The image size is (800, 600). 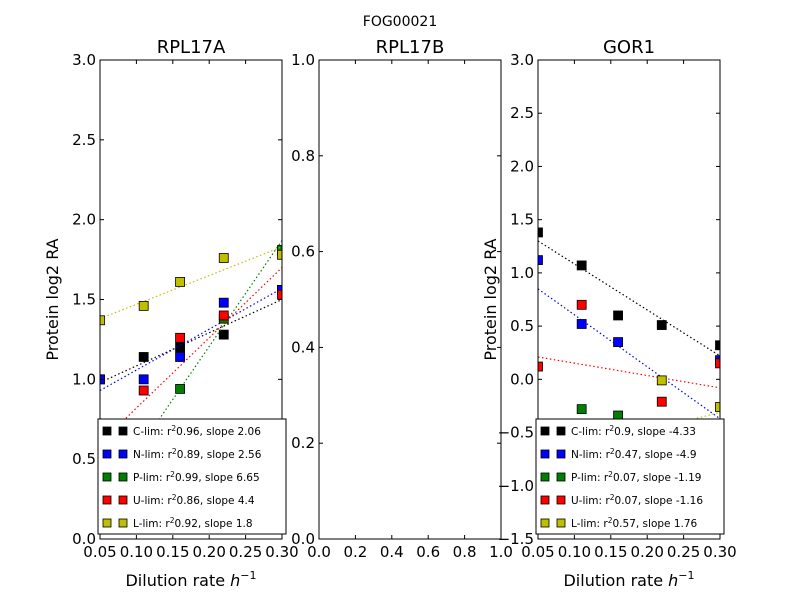 What do you see at coordinates (177, 523) in the screenshot?
I see `legend-entry-l: L-lim: r20.92, slope 1.8` at bounding box center [177, 523].